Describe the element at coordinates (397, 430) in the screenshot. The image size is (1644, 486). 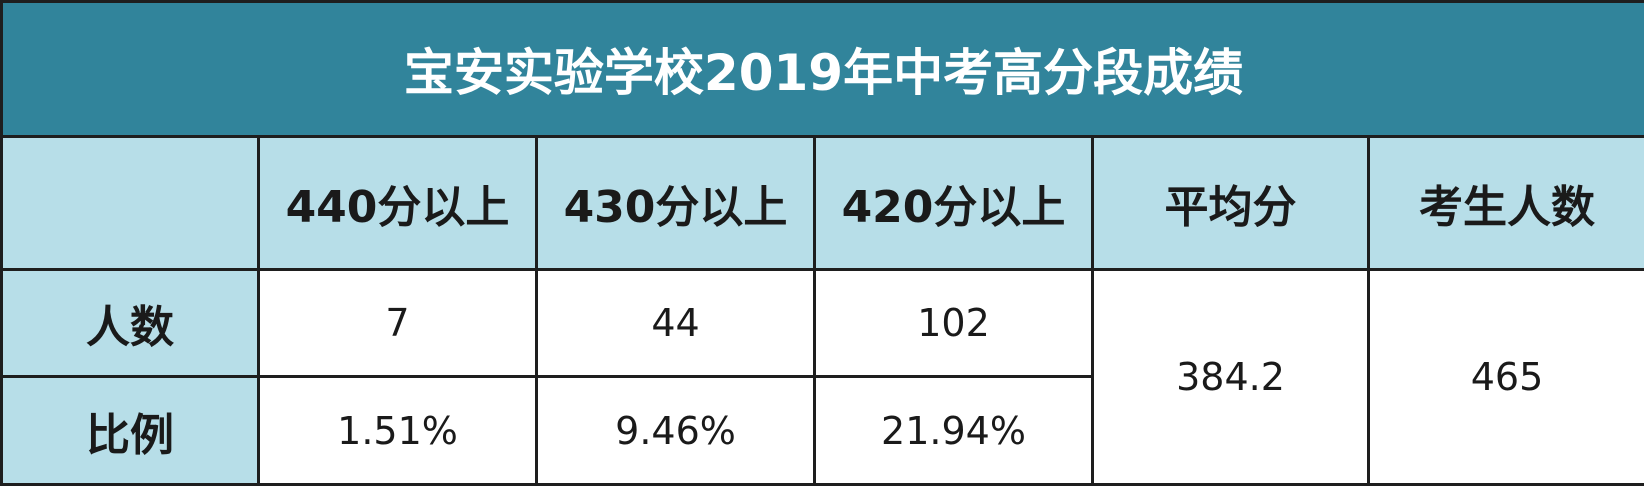
I see `data-cell: 1.51%` at that location.